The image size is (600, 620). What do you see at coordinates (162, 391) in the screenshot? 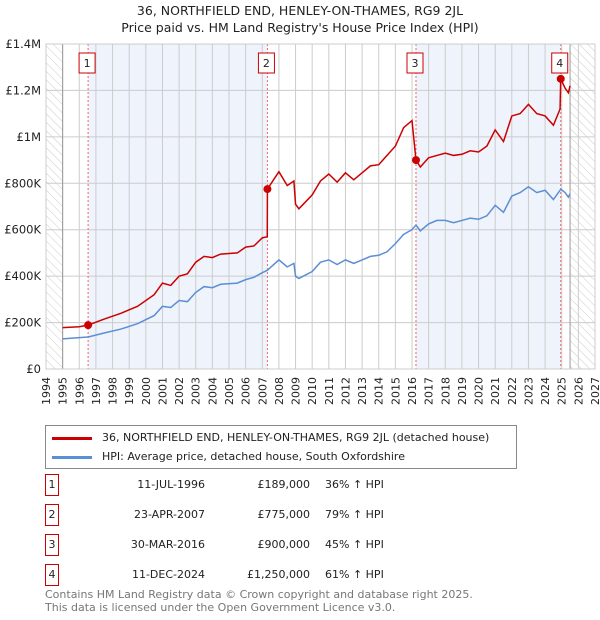
I see `x-tick-label: 2001` at bounding box center [162, 391].